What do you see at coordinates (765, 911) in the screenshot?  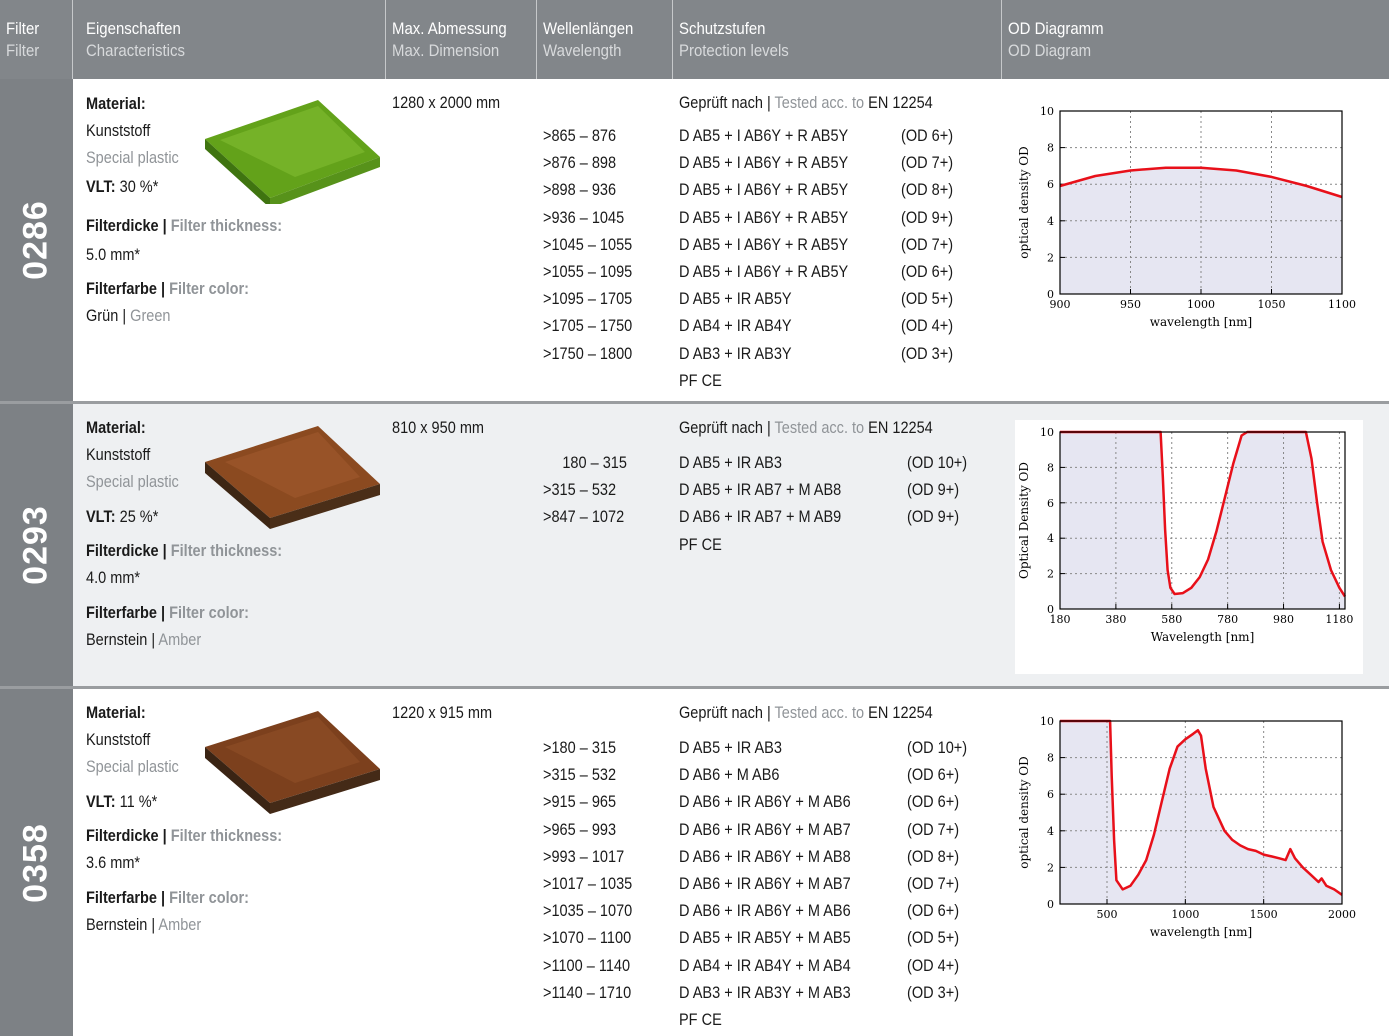 I see `list-item: D AB6 + IR AB6Y + M AB6` at bounding box center [765, 911].